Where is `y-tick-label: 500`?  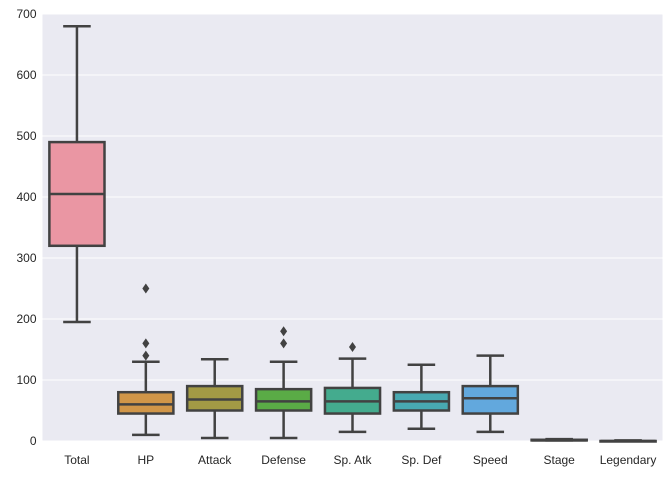
y-tick-label: 500 is located at coordinates (26, 136).